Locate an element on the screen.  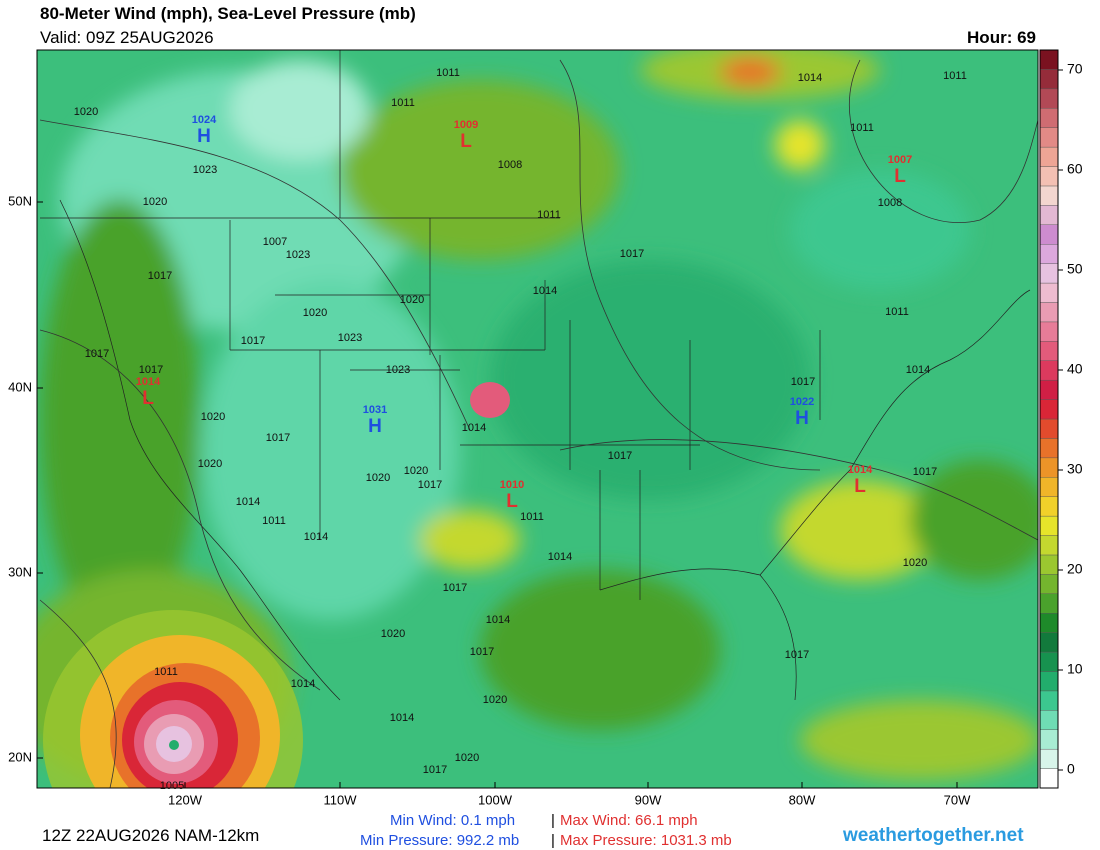
colorbar-label: 70 is located at coordinates (1075, 69).